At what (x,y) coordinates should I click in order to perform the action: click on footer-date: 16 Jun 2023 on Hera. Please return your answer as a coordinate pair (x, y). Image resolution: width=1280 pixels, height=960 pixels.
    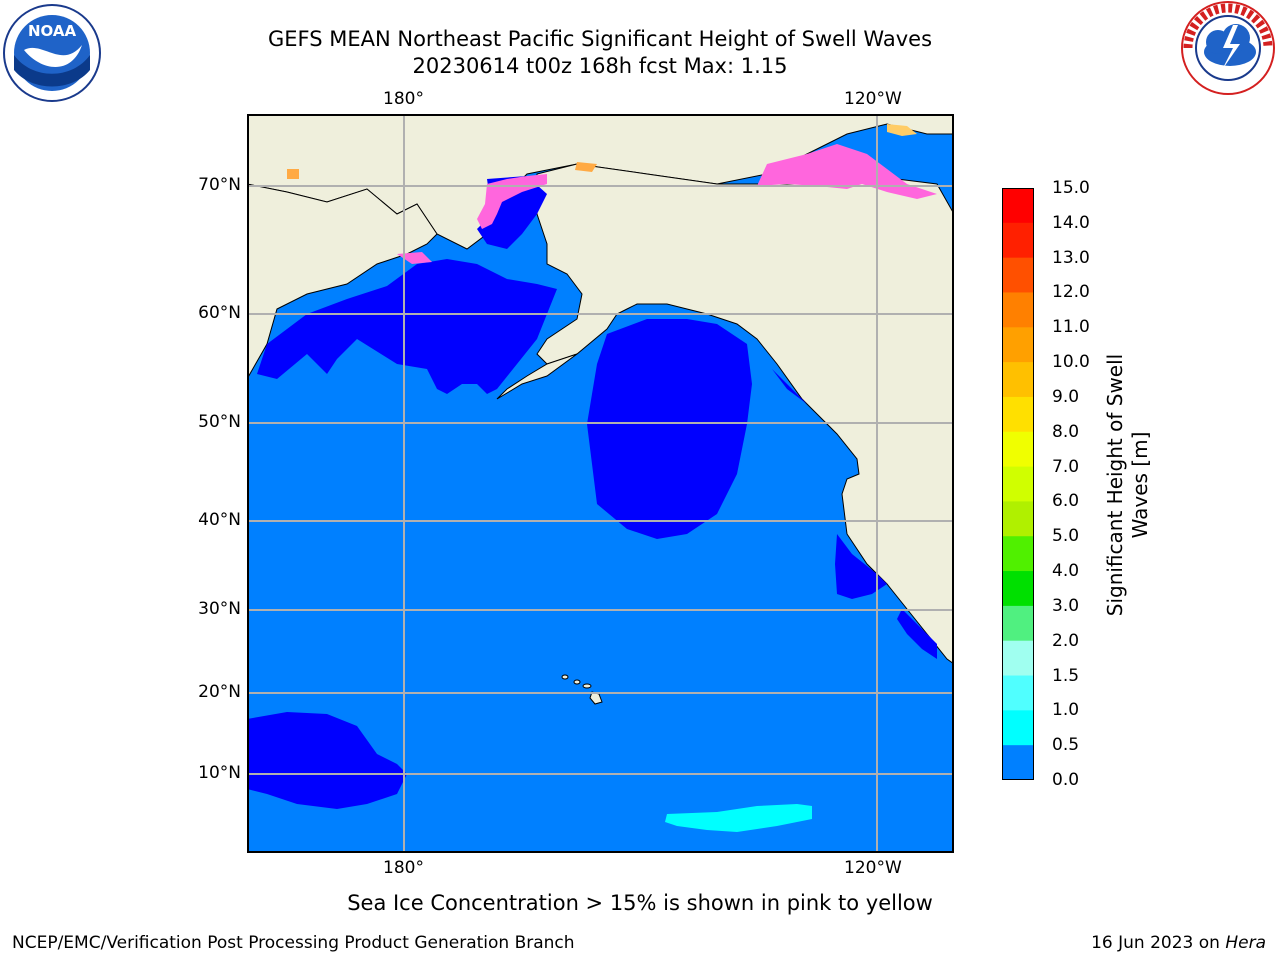
    Looking at the image, I should click on (1178, 943).